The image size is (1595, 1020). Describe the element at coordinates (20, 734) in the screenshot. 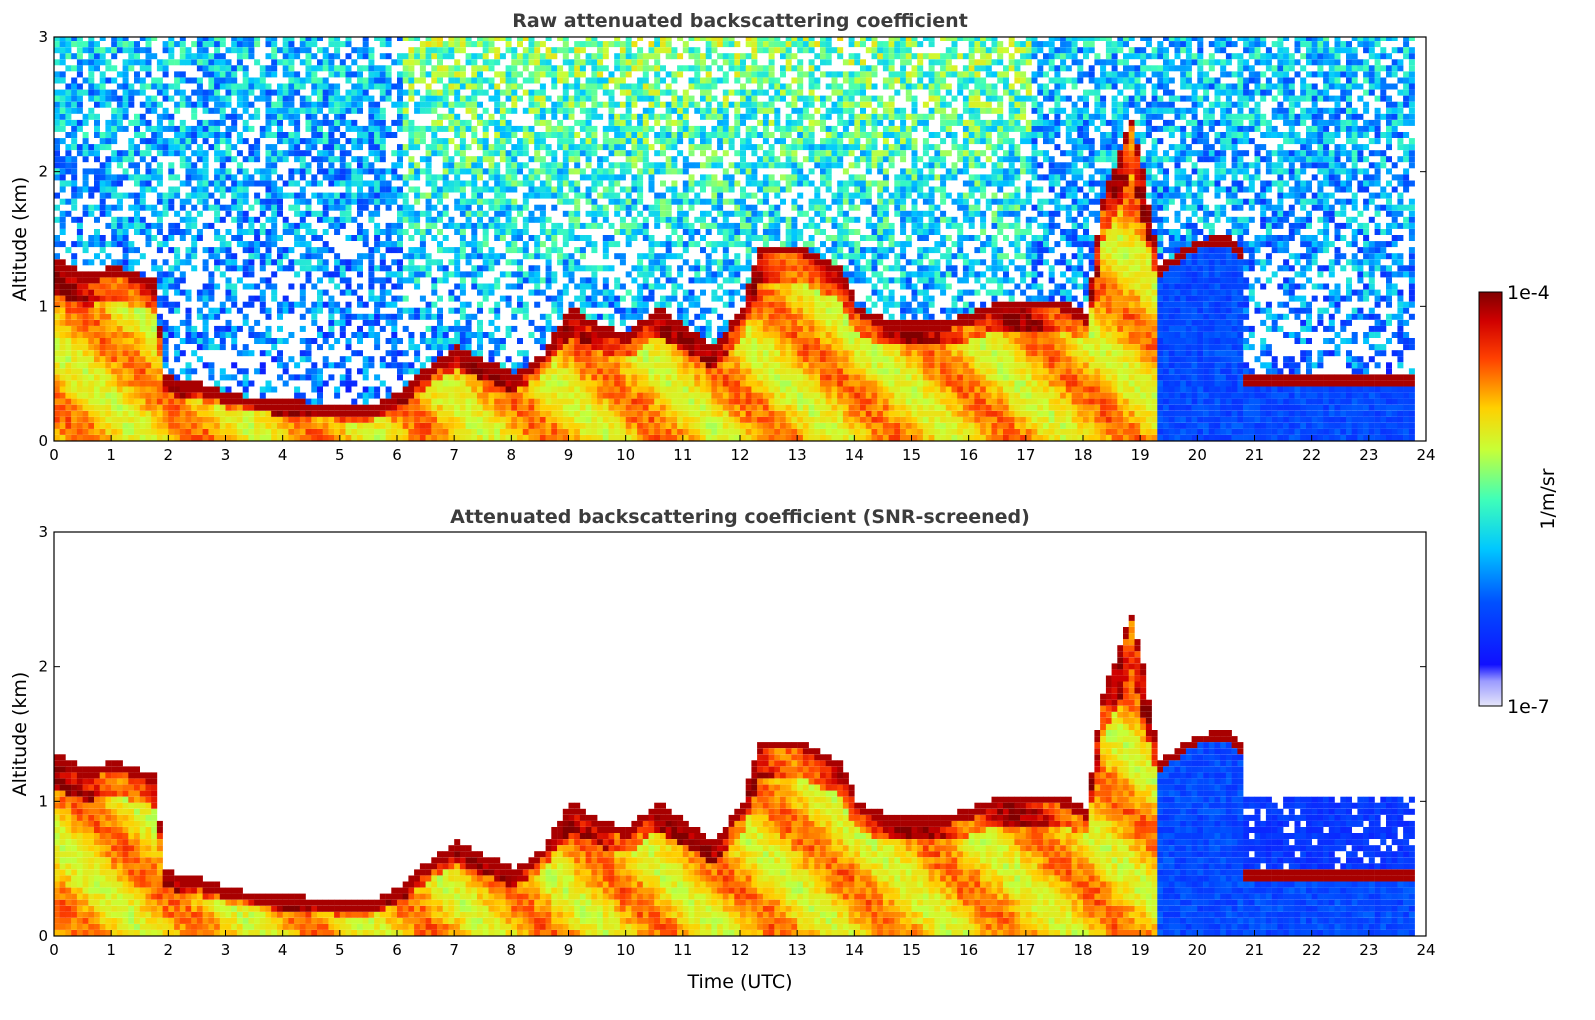

I see `panel-2-ylabel: Altitude (km)` at that location.